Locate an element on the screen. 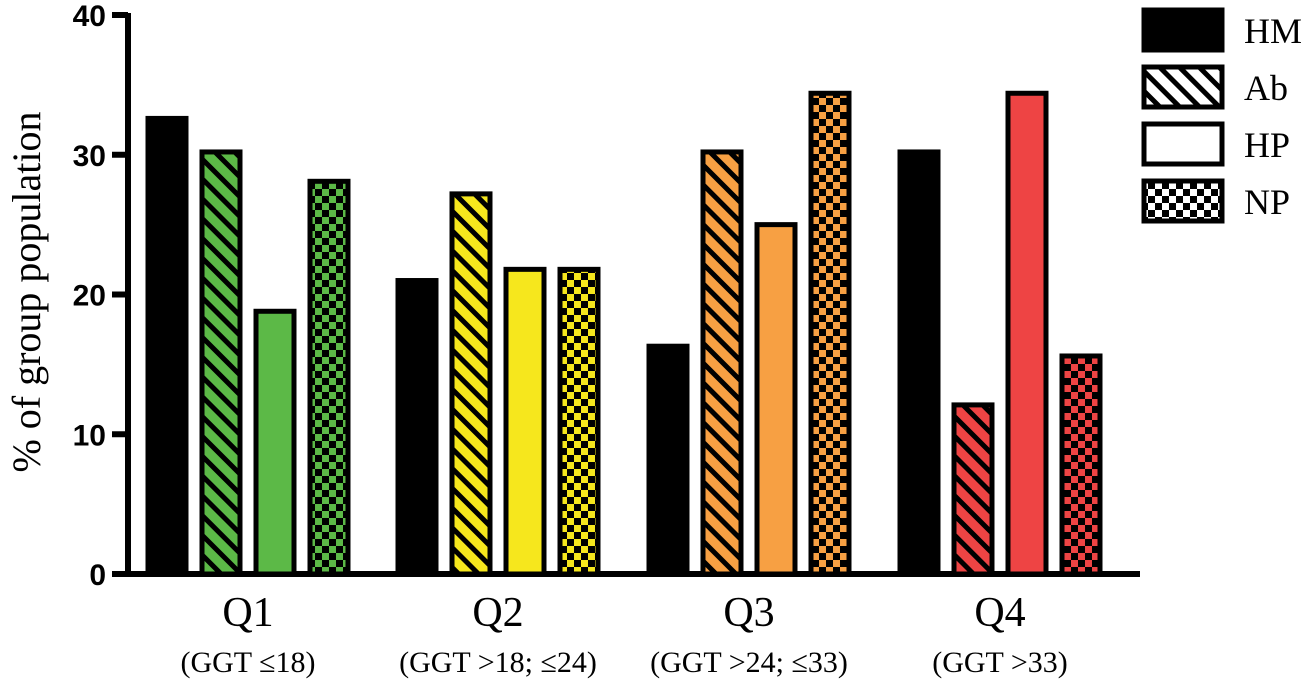 This screenshot has width=1315, height=683. legend-swatch-hm is located at coordinates (1183, 30).